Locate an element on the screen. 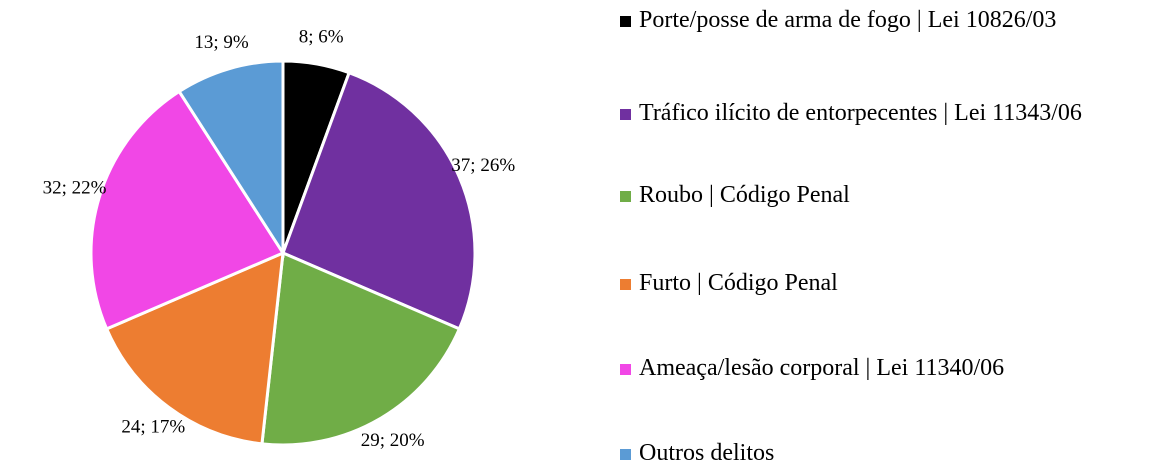  legend-item: Outros delitos is located at coordinates (896, 453).